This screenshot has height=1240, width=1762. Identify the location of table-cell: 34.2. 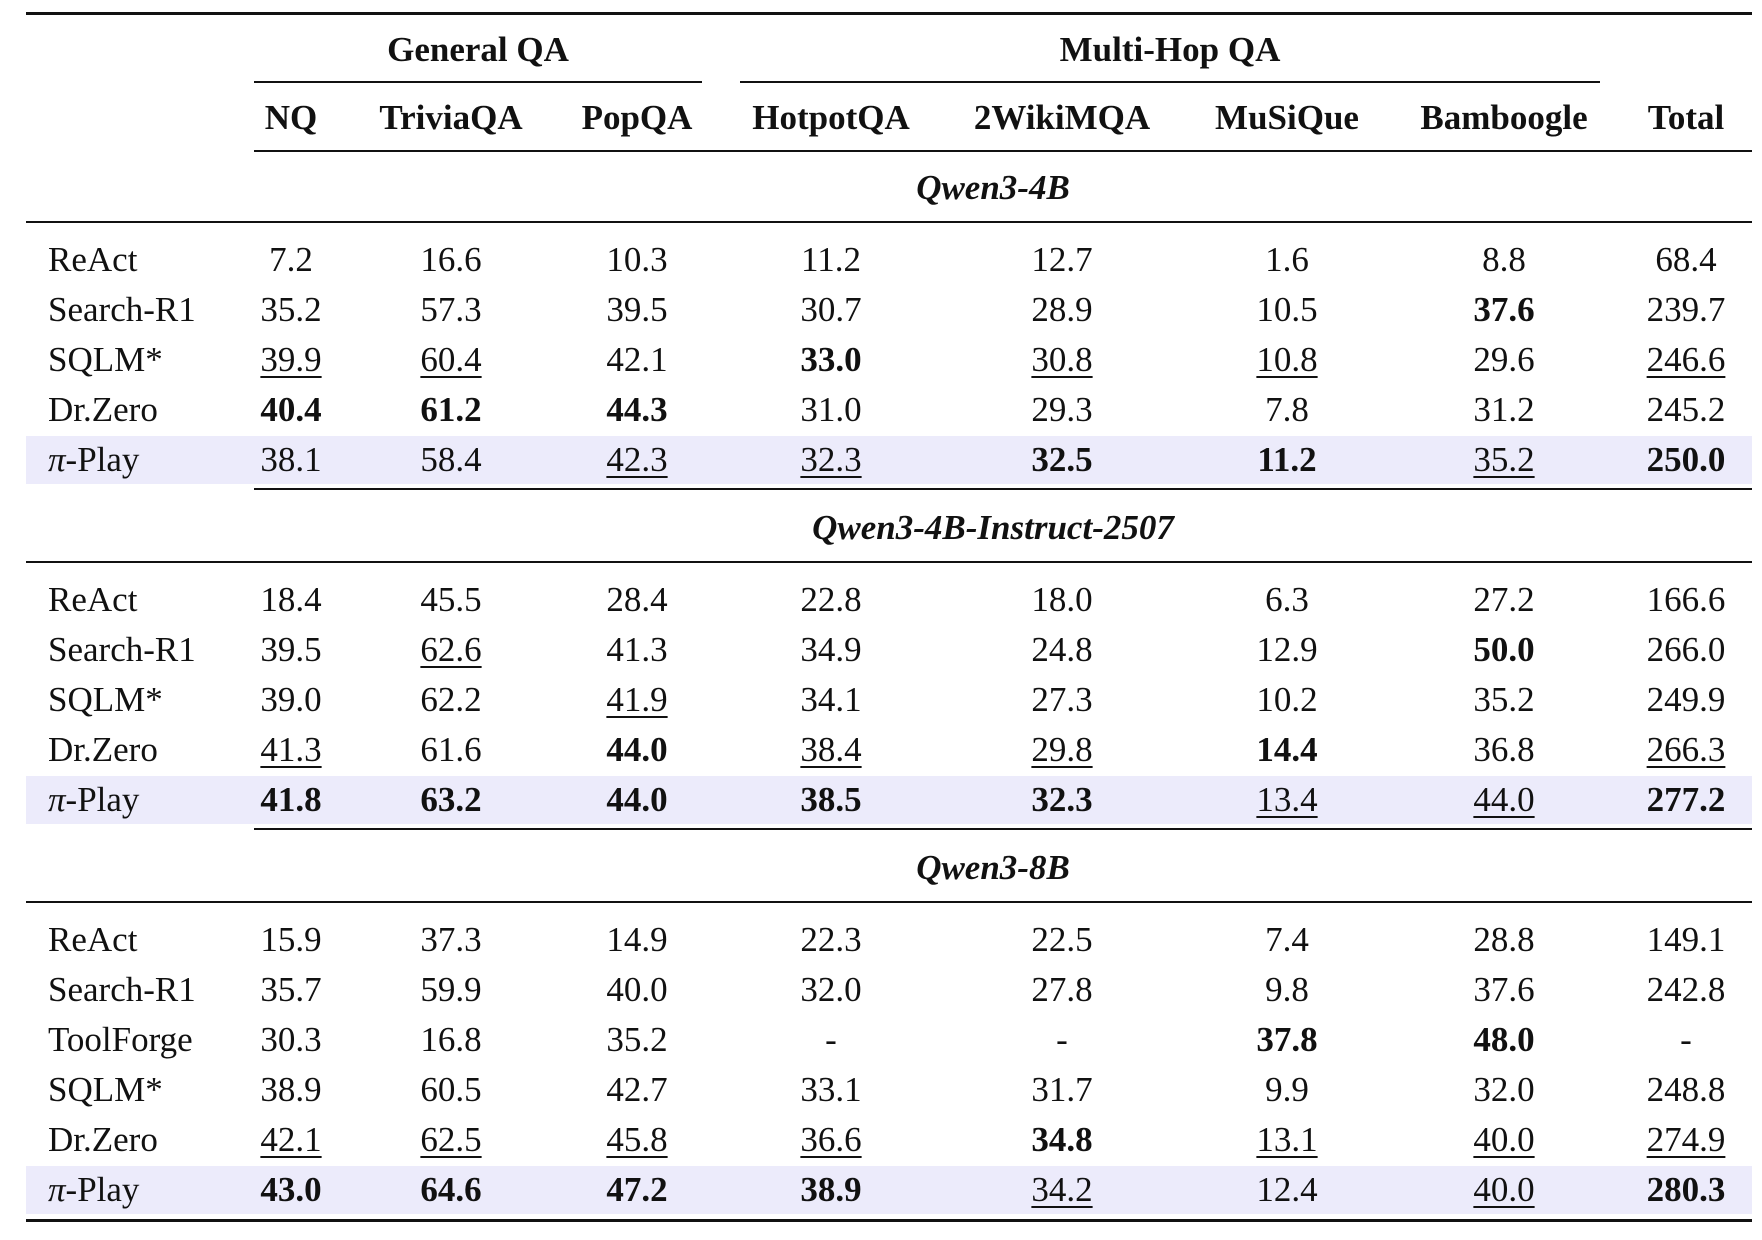
(1062, 1189).